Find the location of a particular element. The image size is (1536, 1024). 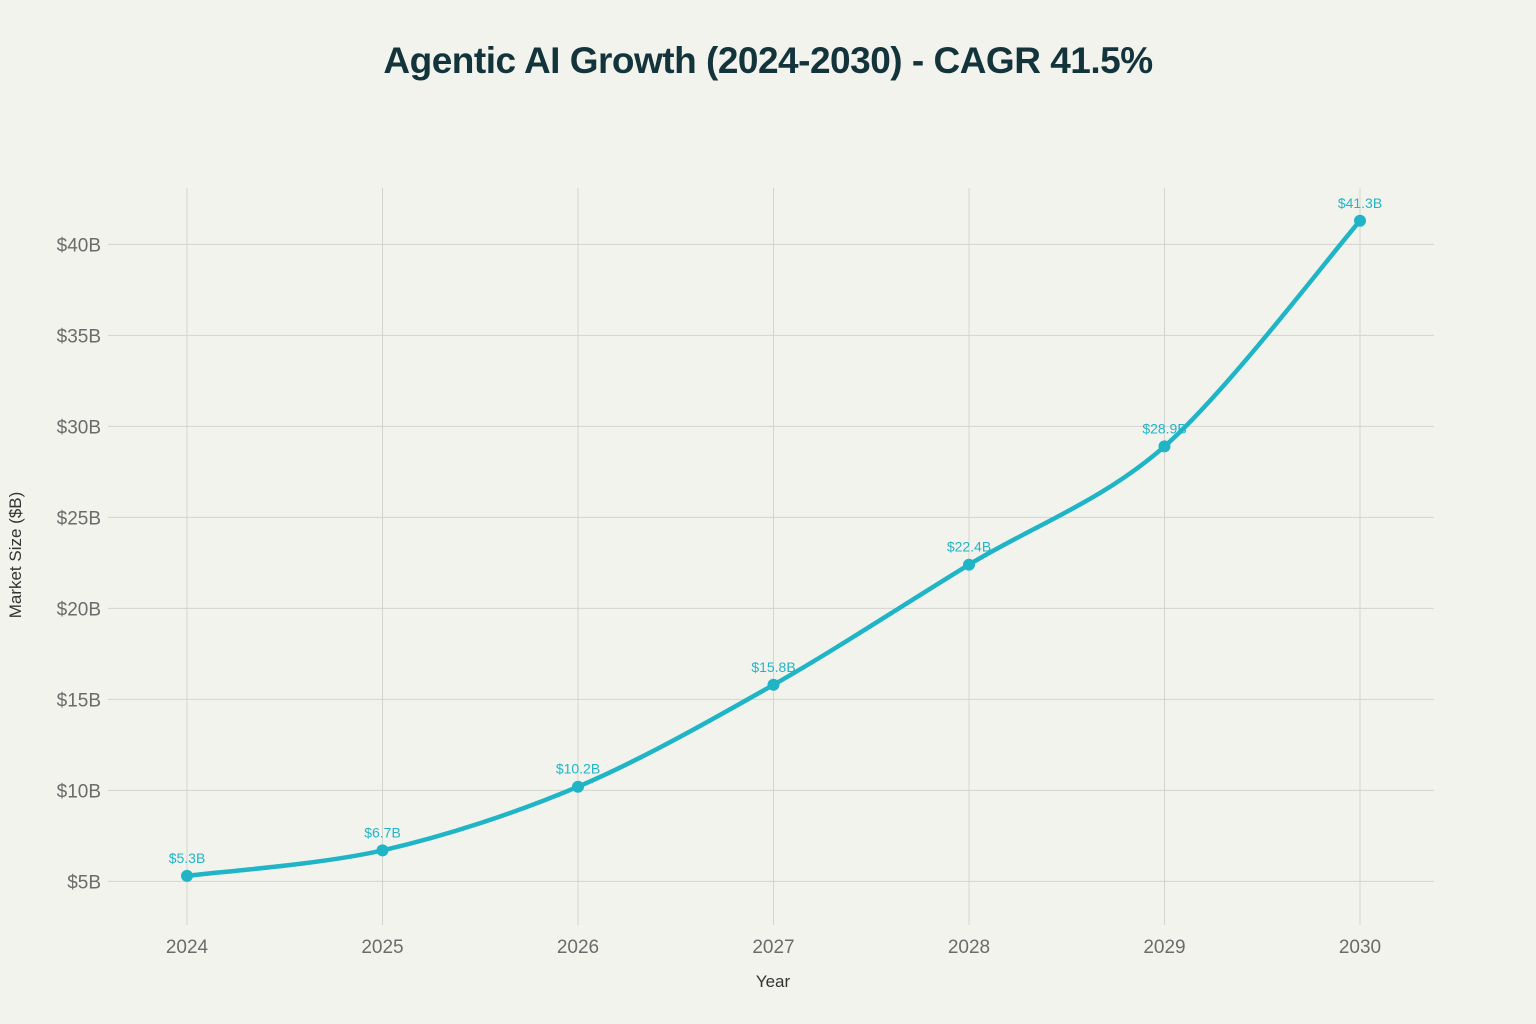

y-tick-label: $30B is located at coordinates (79, 427).